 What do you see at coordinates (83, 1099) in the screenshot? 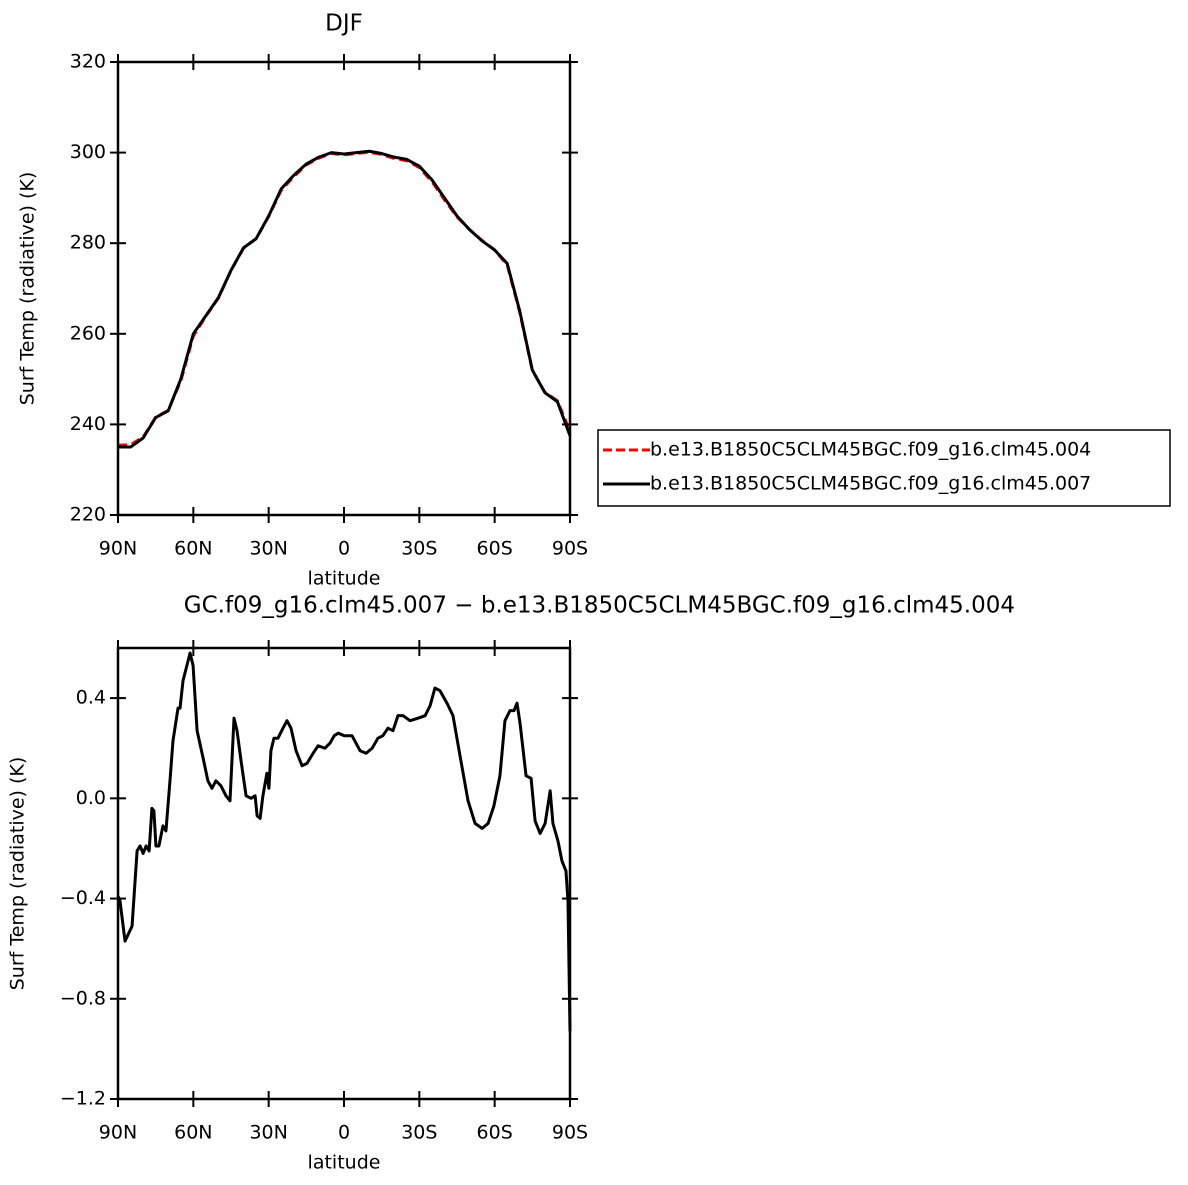
I see `y-tick-label: −1.2` at bounding box center [83, 1099].